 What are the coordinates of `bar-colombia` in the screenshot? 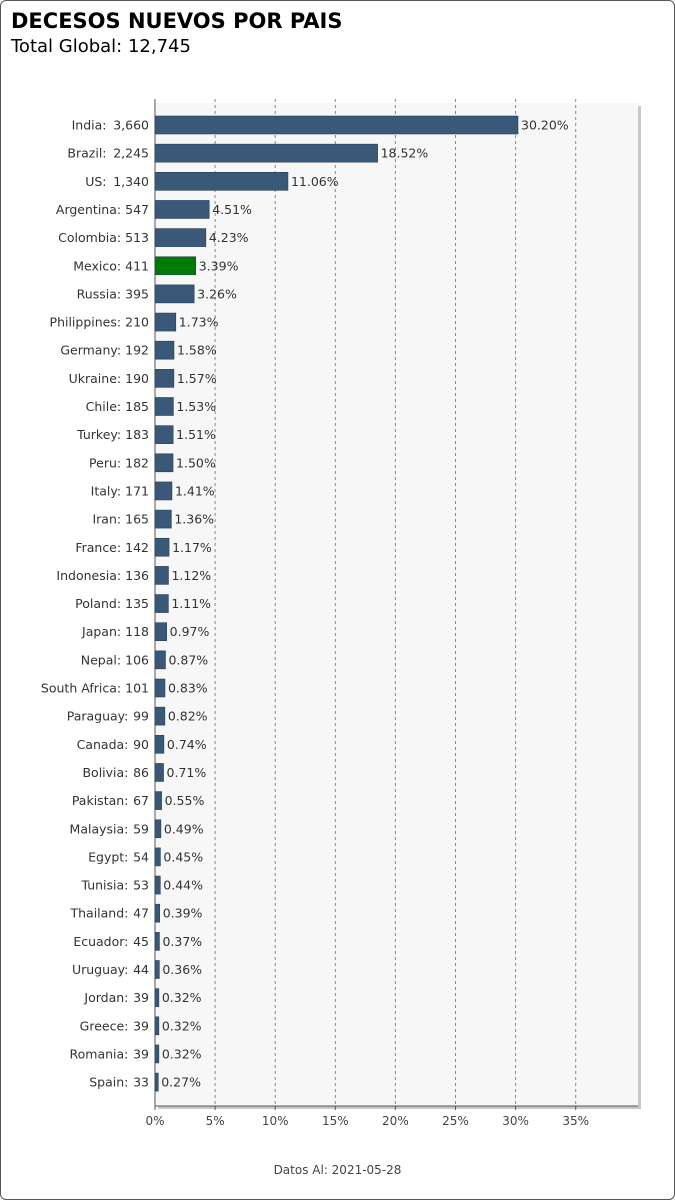 It's located at (180, 237).